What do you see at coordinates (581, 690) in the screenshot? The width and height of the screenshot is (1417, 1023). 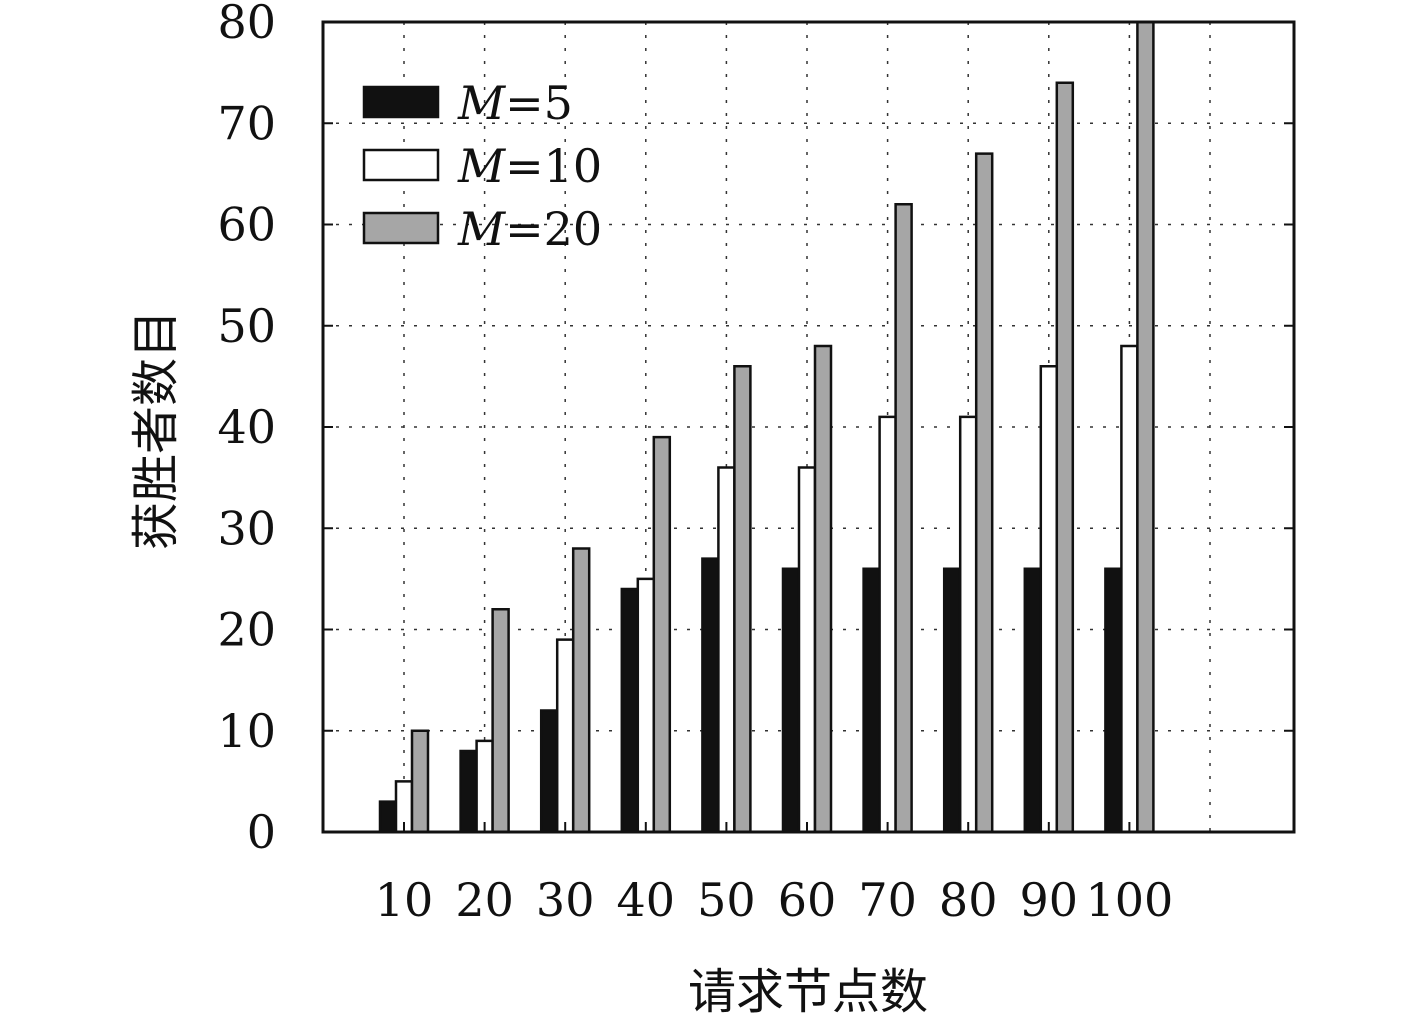 I see `bar-M=20-30` at bounding box center [581, 690].